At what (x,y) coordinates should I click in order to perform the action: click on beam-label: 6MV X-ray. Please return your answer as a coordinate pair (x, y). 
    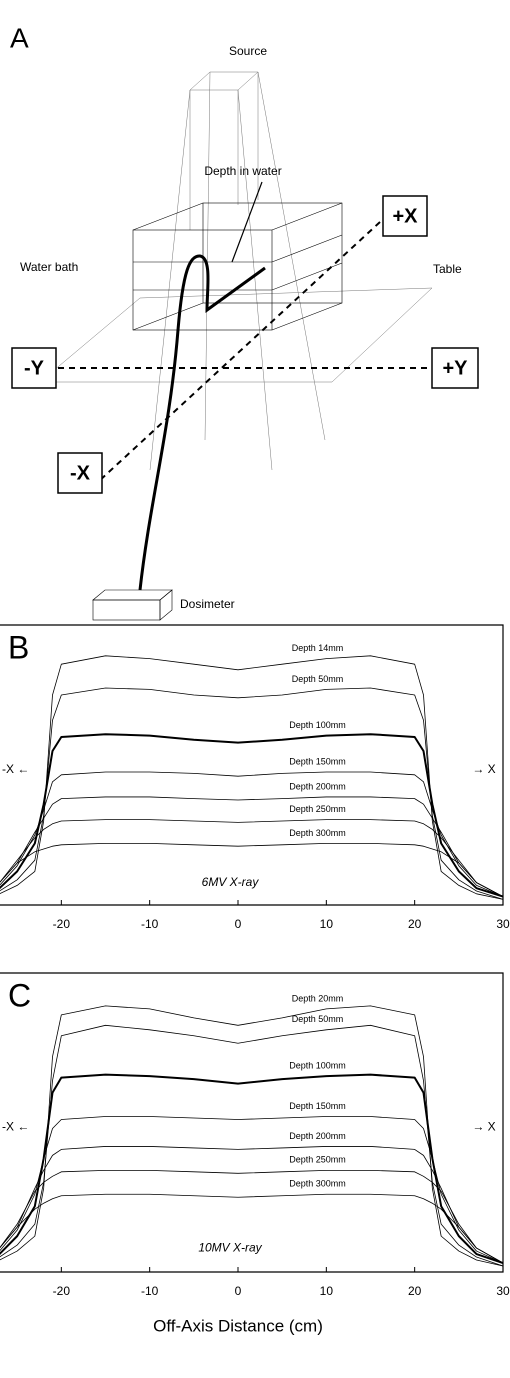
    Looking at the image, I should click on (231, 882).